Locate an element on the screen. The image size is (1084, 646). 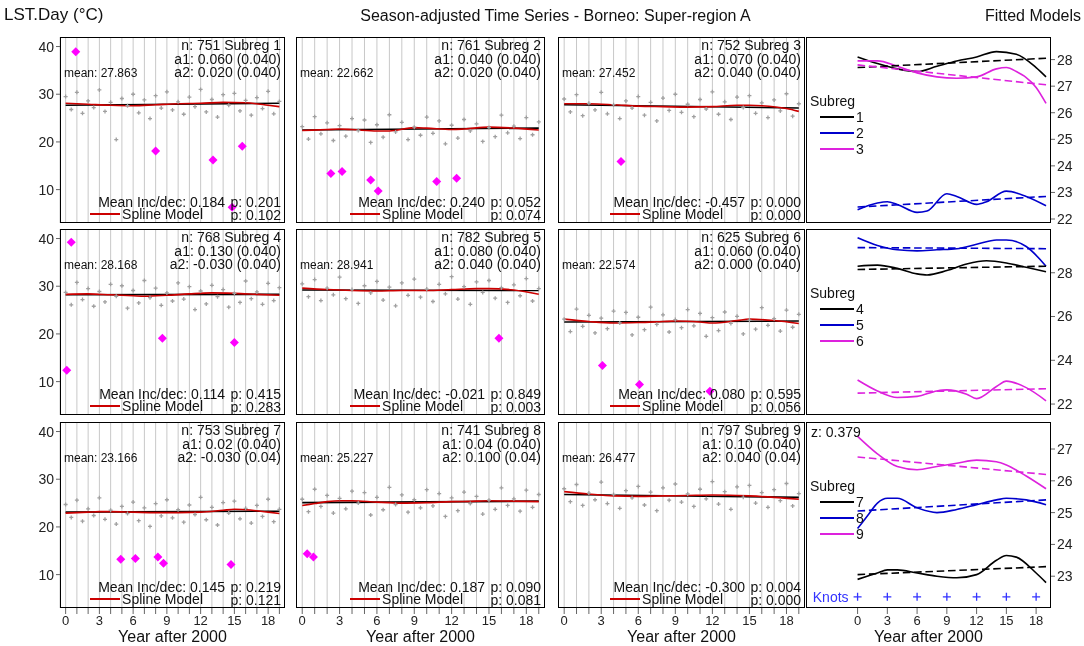
y-axis-title: LST.Day (°C) is located at coordinates (54, 15).